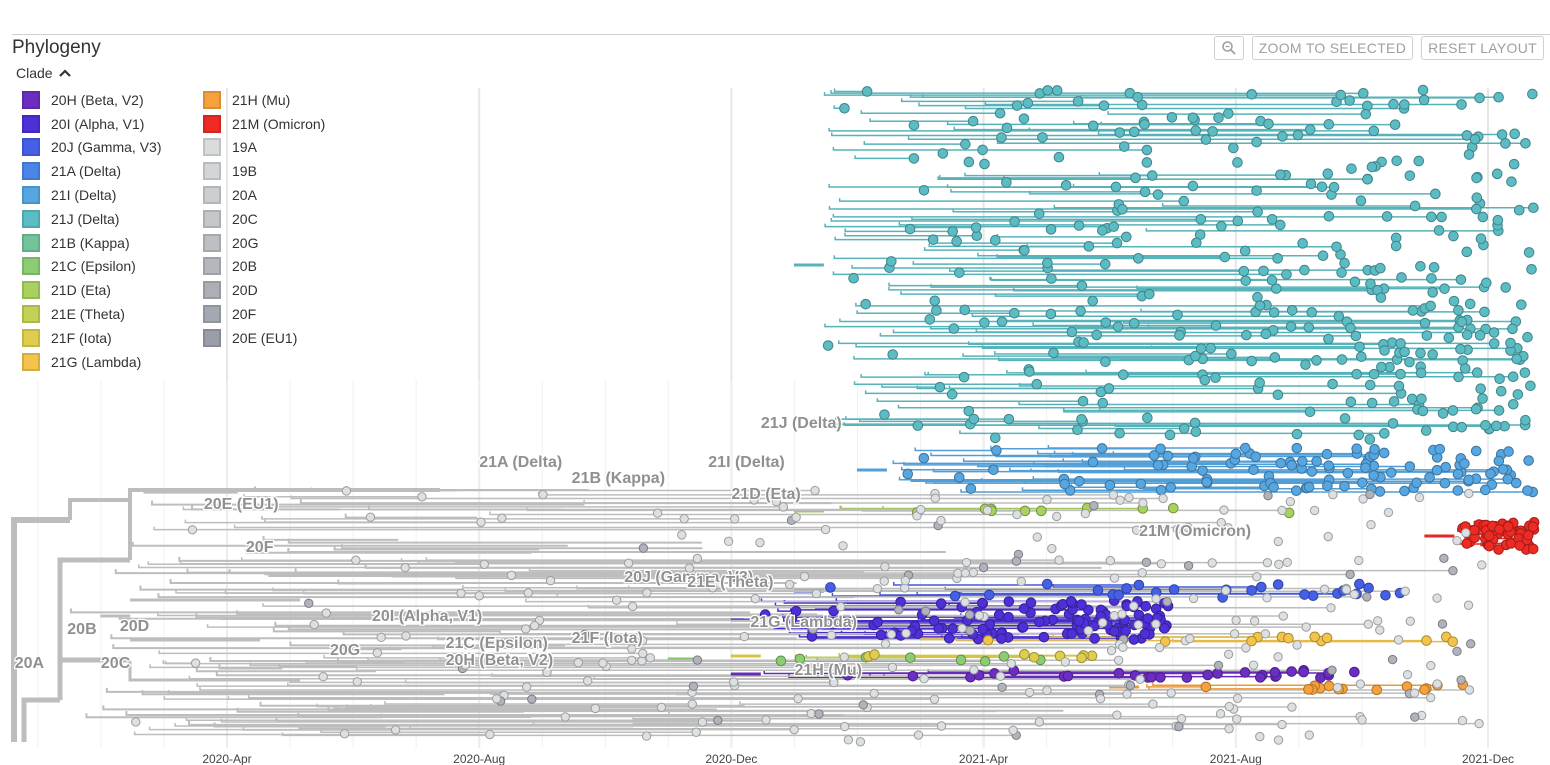  What do you see at coordinates (283, 267) in the screenshot?
I see `legend-item: 20B` at bounding box center [283, 267].